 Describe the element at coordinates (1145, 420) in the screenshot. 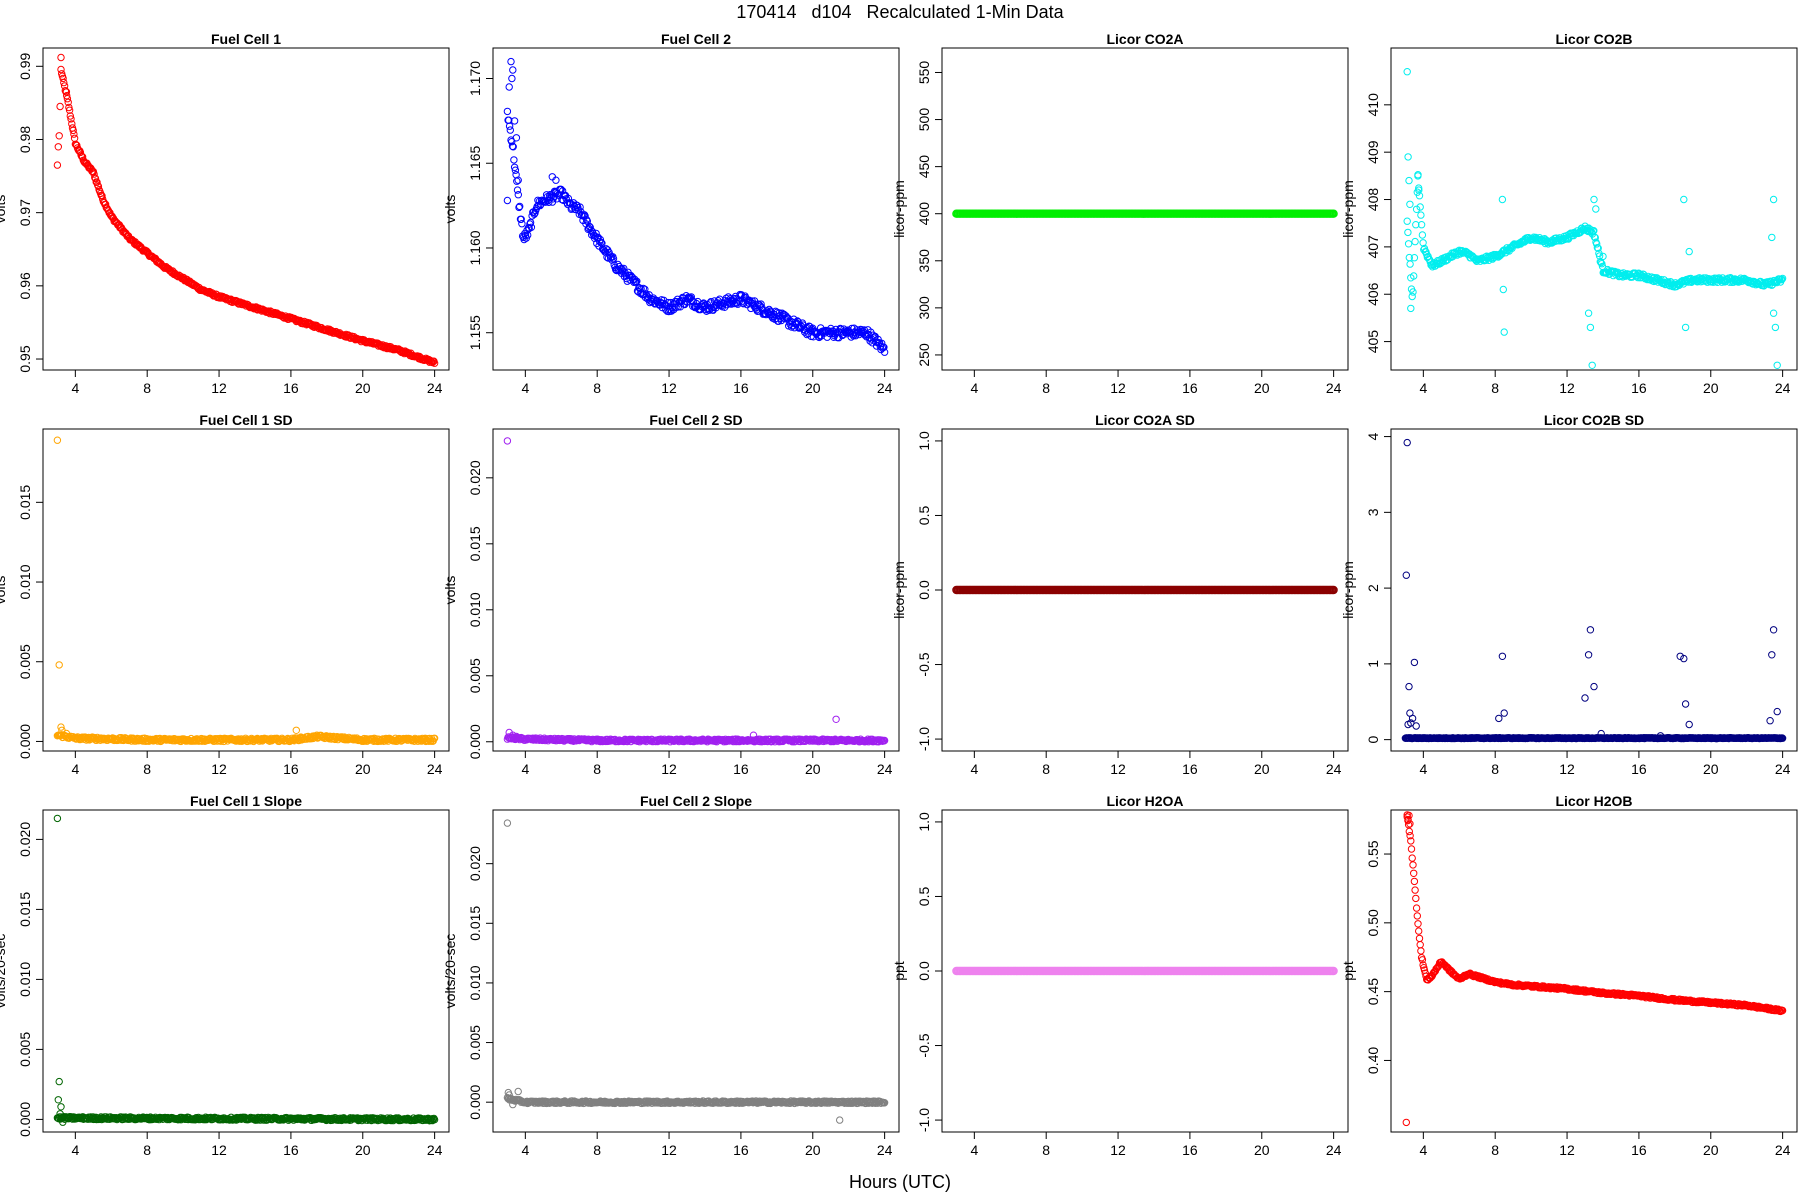

I see `panel-title: Licor CO2A SD` at that location.